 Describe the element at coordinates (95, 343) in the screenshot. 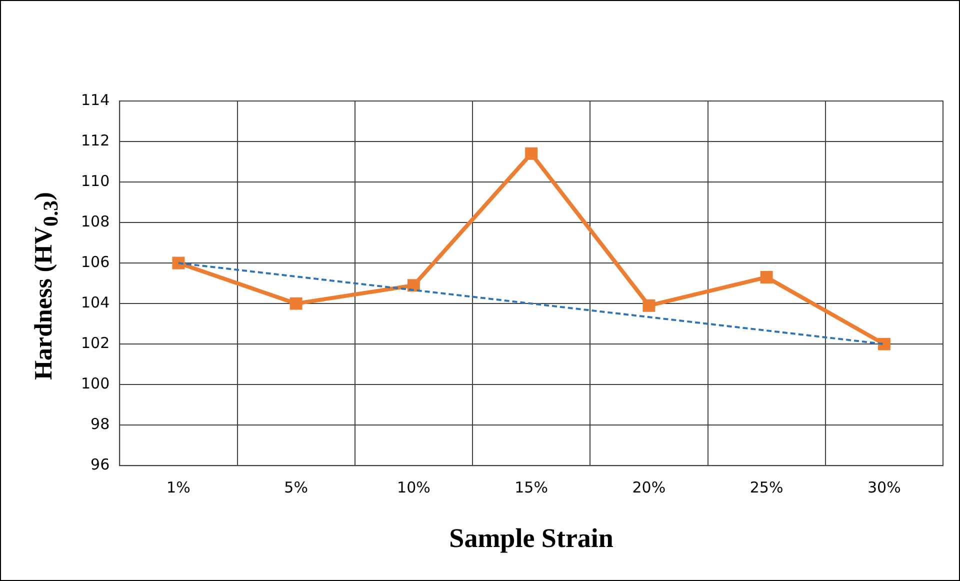

I see `y-tick-label: 102` at that location.